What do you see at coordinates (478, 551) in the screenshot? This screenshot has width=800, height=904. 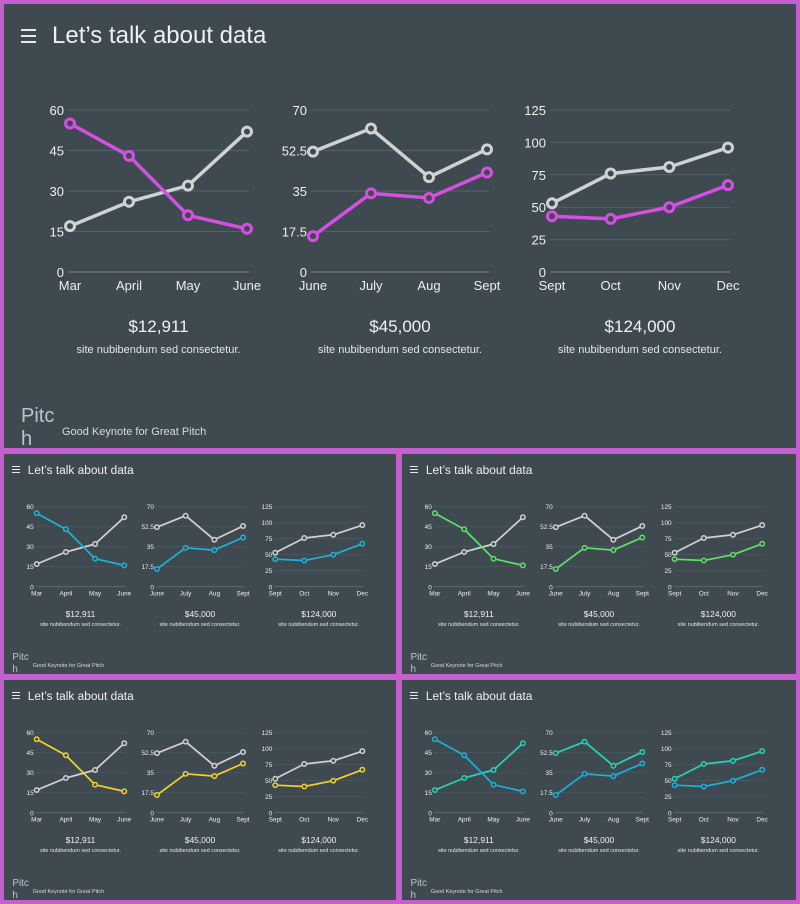 I see `line-chart-1: 0 15 30 45 60 Mar April May June` at bounding box center [478, 551].